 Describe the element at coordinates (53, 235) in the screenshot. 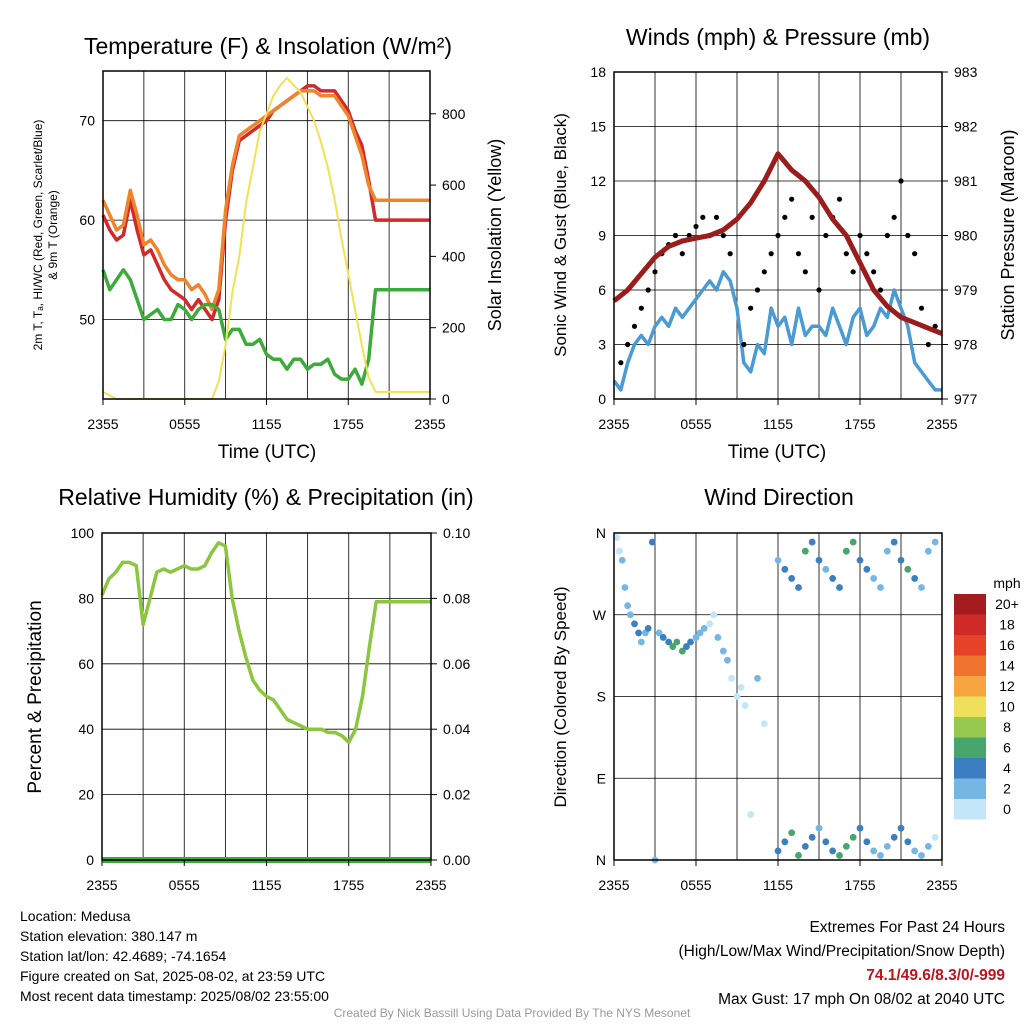

I see `temperature-y-axis-label-line2: & 9m T (Orange)` at that location.